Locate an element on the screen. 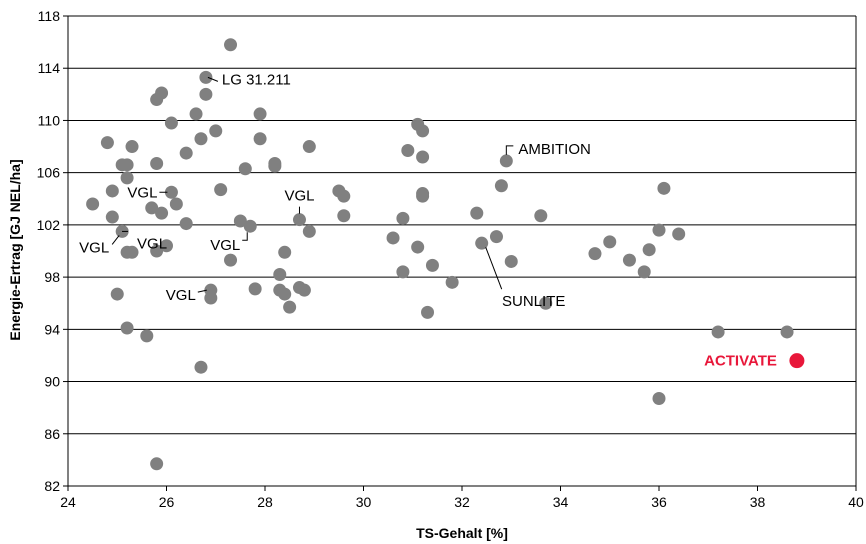 The width and height of the screenshot is (866, 544). x-tick-labels: 24 26 28 30 32 34 36 38 40 is located at coordinates (462, 502).